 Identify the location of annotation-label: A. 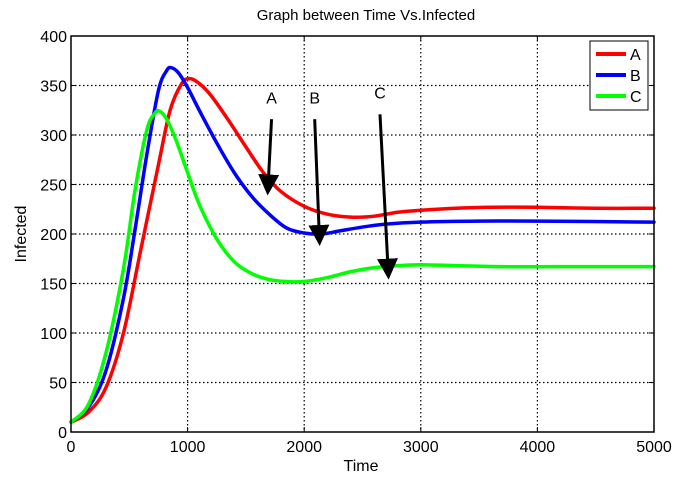
(271, 98).